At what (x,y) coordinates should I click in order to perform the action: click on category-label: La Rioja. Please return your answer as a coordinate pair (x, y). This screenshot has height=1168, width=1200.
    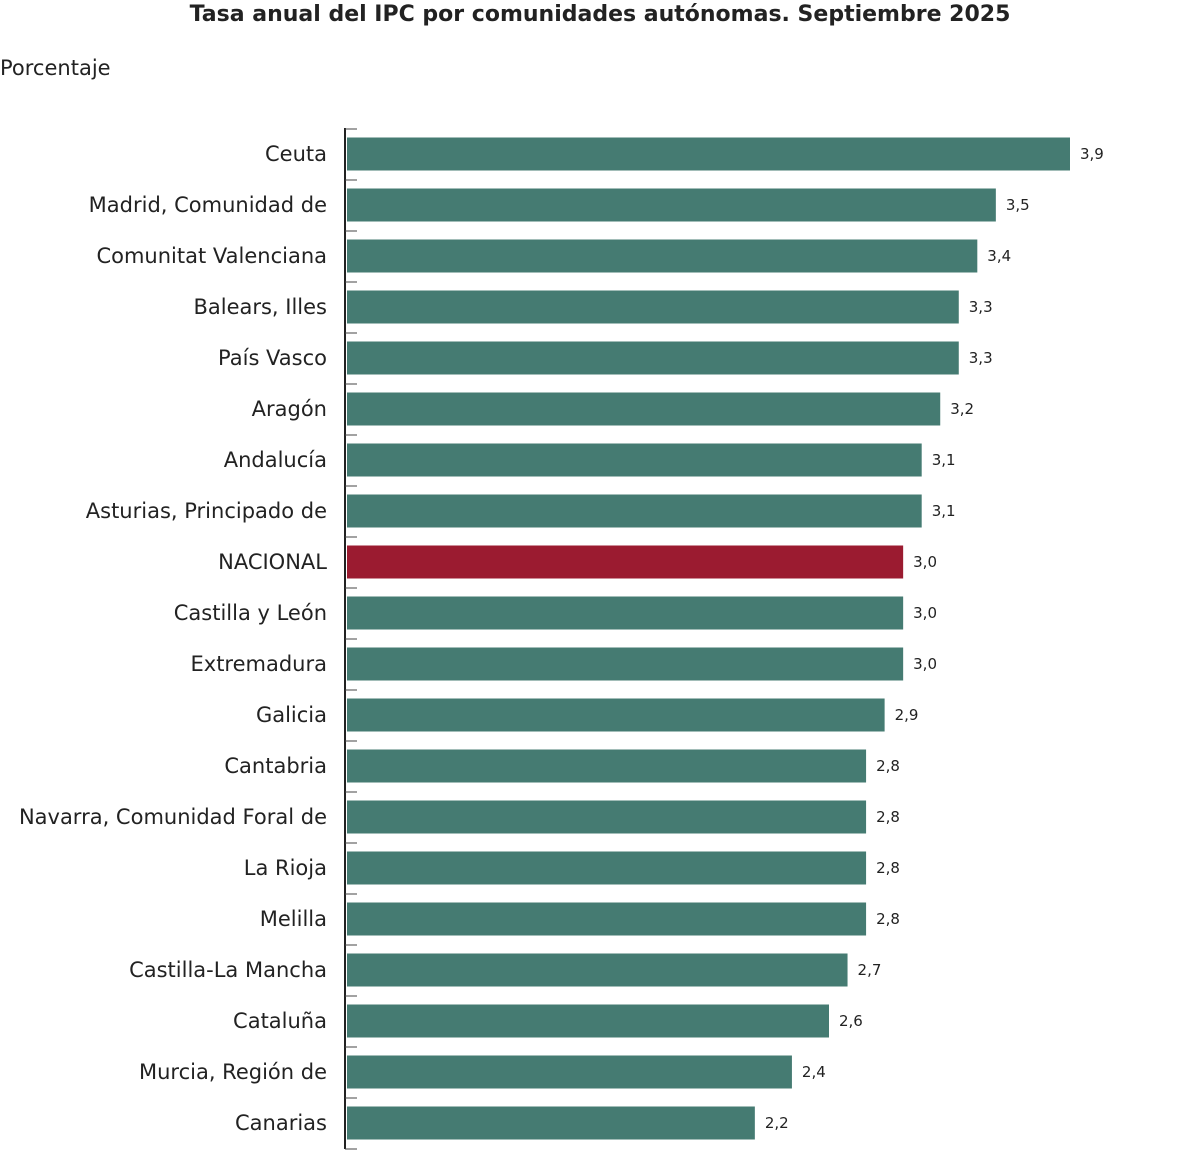
    Looking at the image, I should click on (285, 868).